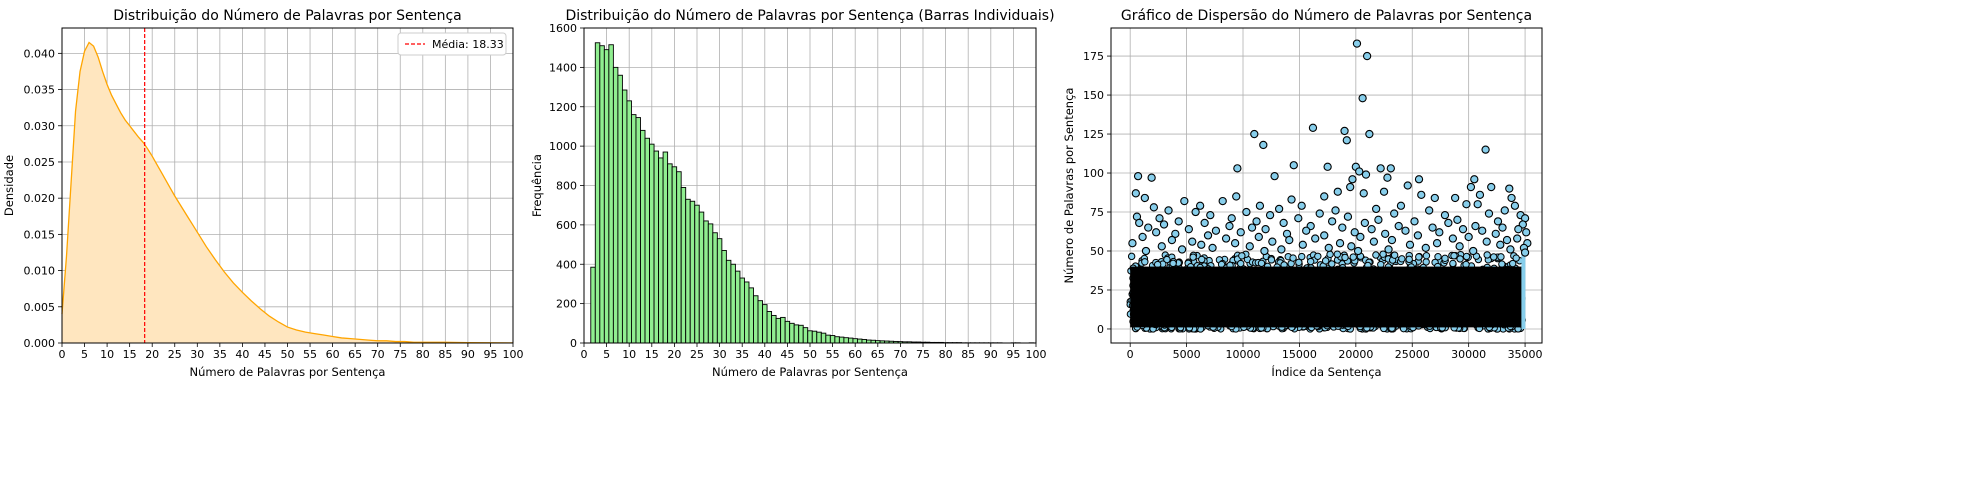  What do you see at coordinates (242, 354) in the screenshot?
I see `x-tick-label: 40` at bounding box center [242, 354].